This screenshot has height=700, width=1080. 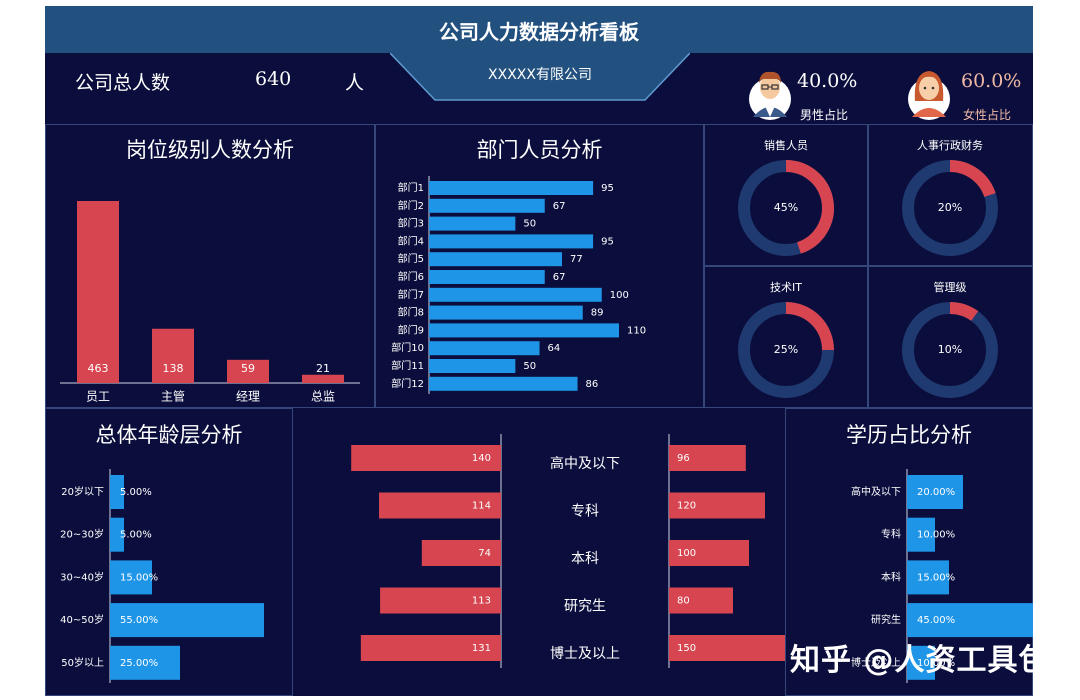 What do you see at coordinates (323, 397) in the screenshot?
I see `category-tick-label: 总监` at bounding box center [323, 397].